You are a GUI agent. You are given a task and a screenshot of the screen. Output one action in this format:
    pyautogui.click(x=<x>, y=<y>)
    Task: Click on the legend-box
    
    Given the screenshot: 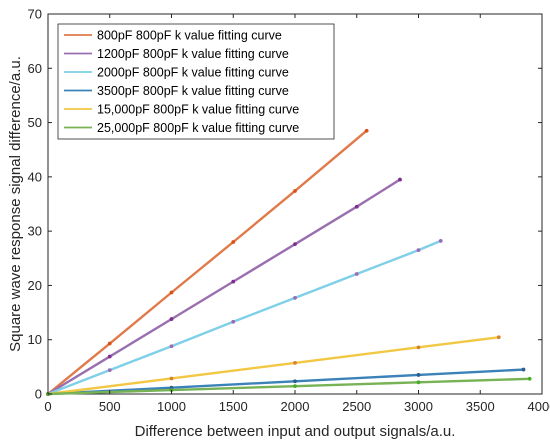 What is the action you would take?
    pyautogui.click(x=196, y=81)
    